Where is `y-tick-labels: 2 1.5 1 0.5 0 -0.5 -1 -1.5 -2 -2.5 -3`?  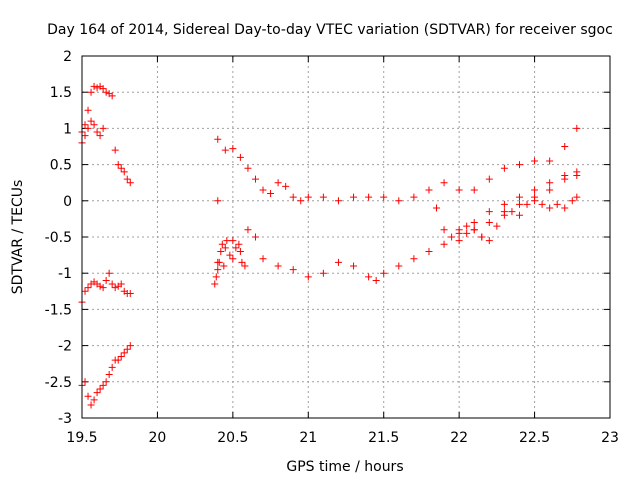 y-tick-labels: 2 1.5 1 0.5 0 -0.5 -1 -1.5 -2 -2.5 -3 is located at coordinates (58, 238).